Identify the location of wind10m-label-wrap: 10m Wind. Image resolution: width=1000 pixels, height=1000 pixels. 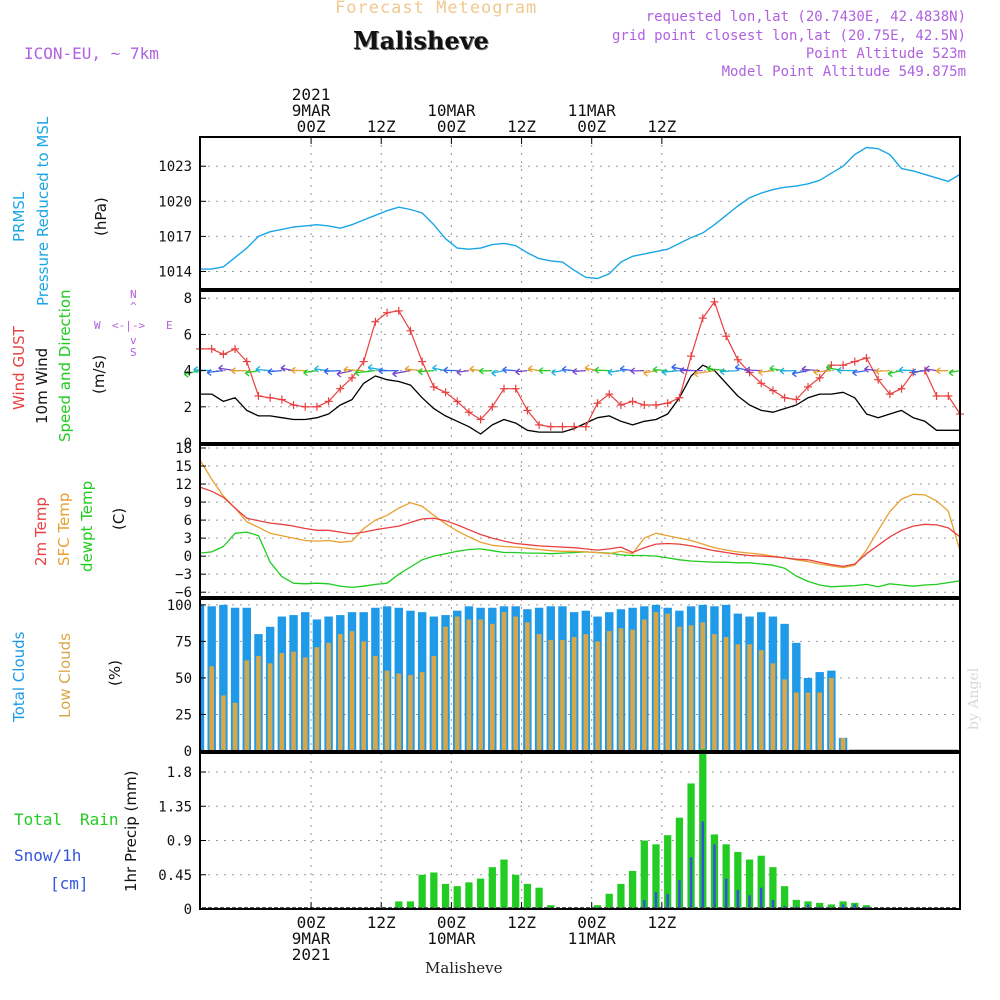
(42, 382).